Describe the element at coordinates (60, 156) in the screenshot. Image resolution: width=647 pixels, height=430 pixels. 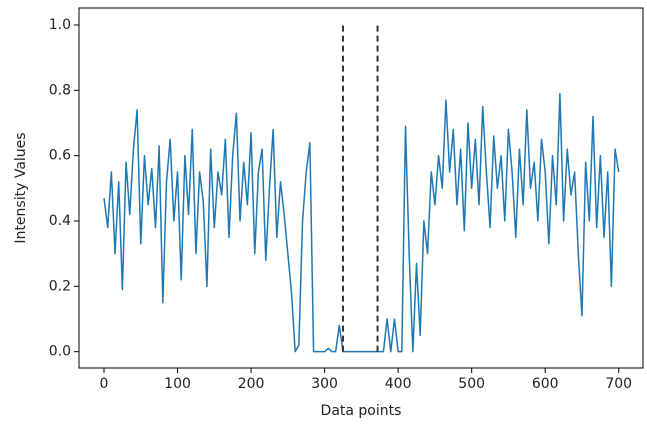
I see `y-tick-label: 0.6` at that location.